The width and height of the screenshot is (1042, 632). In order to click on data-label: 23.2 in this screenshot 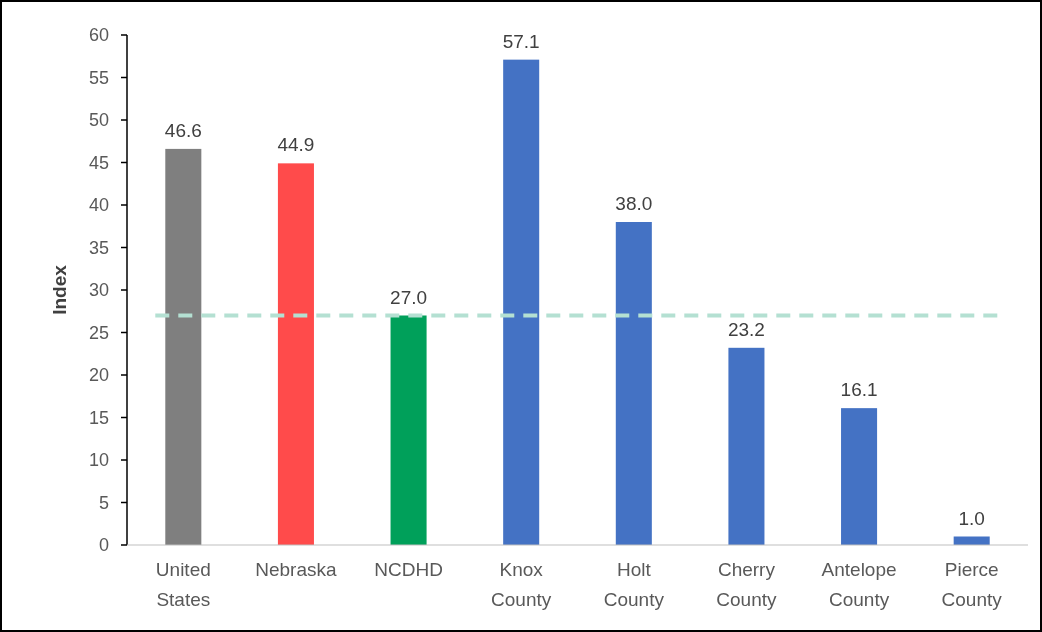, I will do `click(746, 329)`.